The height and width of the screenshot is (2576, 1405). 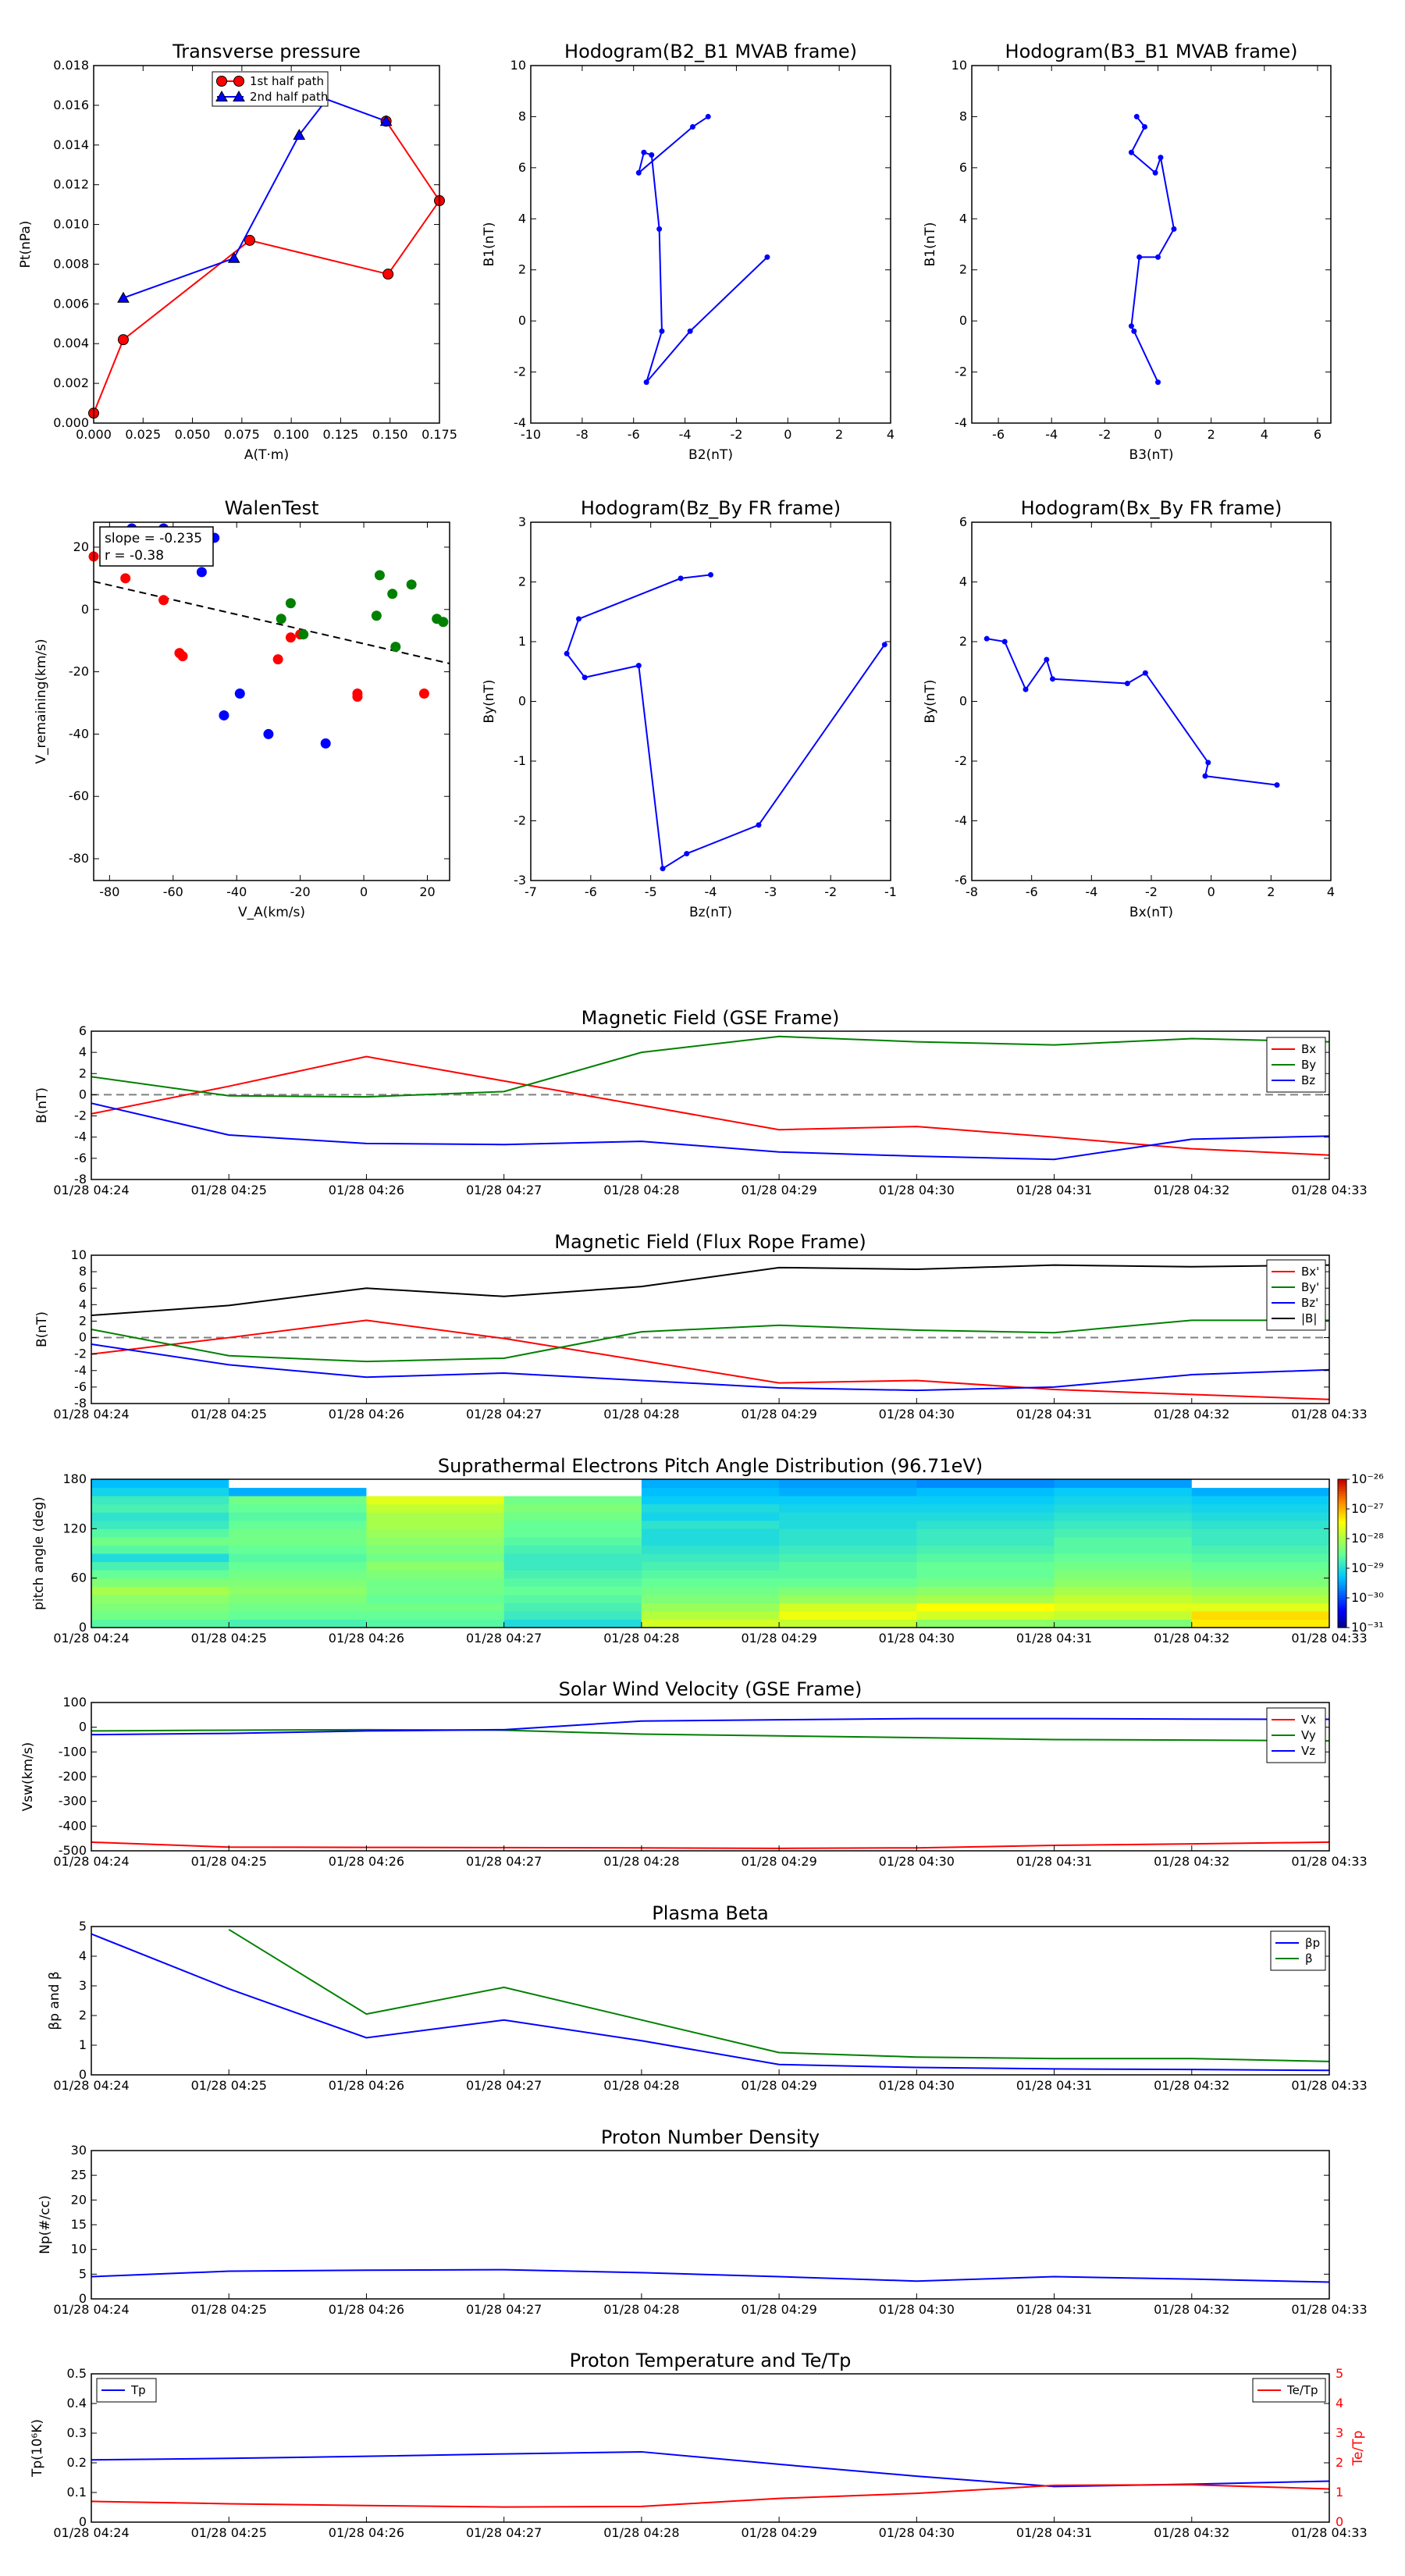 I want to click on y-tick-label-right: 0, so click(x=1340, y=2521).